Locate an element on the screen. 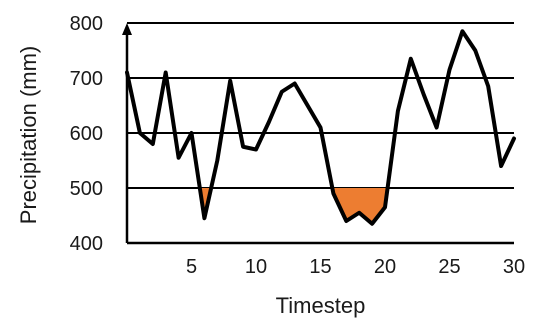 This screenshot has height=322, width=533. y-tick-label: 400 is located at coordinates (86, 244).